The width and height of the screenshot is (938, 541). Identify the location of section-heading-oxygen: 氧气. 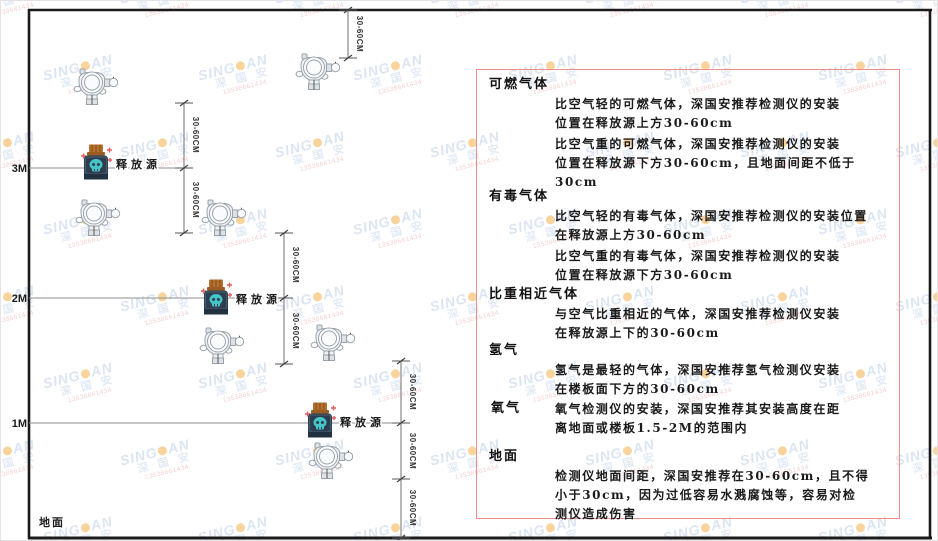
(506, 408).